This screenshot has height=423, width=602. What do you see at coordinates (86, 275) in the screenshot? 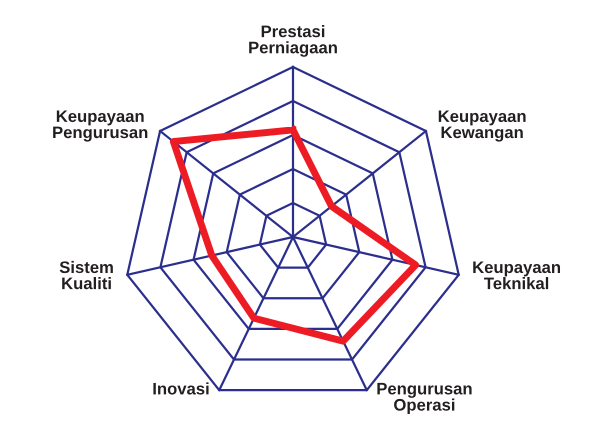
I see `spoke-label: Sistem Kualiti` at bounding box center [86, 275].